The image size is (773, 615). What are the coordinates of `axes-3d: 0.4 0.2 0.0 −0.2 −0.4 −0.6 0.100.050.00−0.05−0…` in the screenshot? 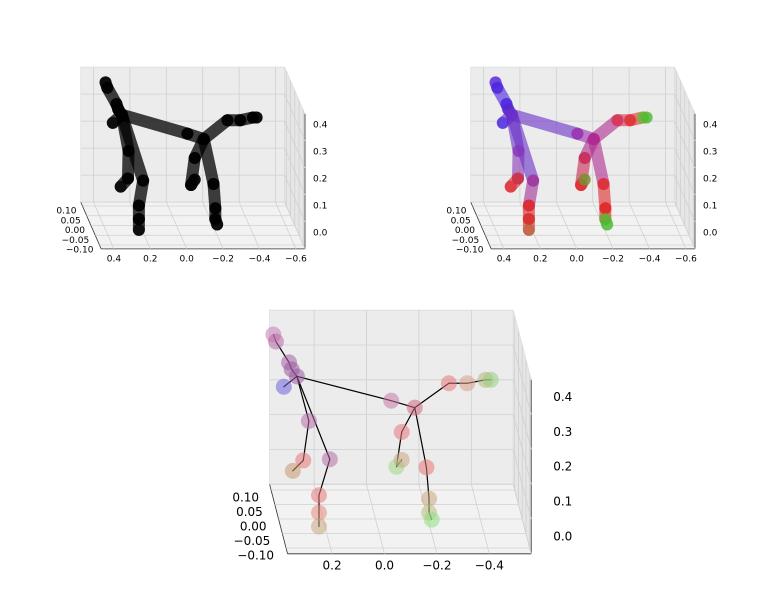 It's located at (582, 165).